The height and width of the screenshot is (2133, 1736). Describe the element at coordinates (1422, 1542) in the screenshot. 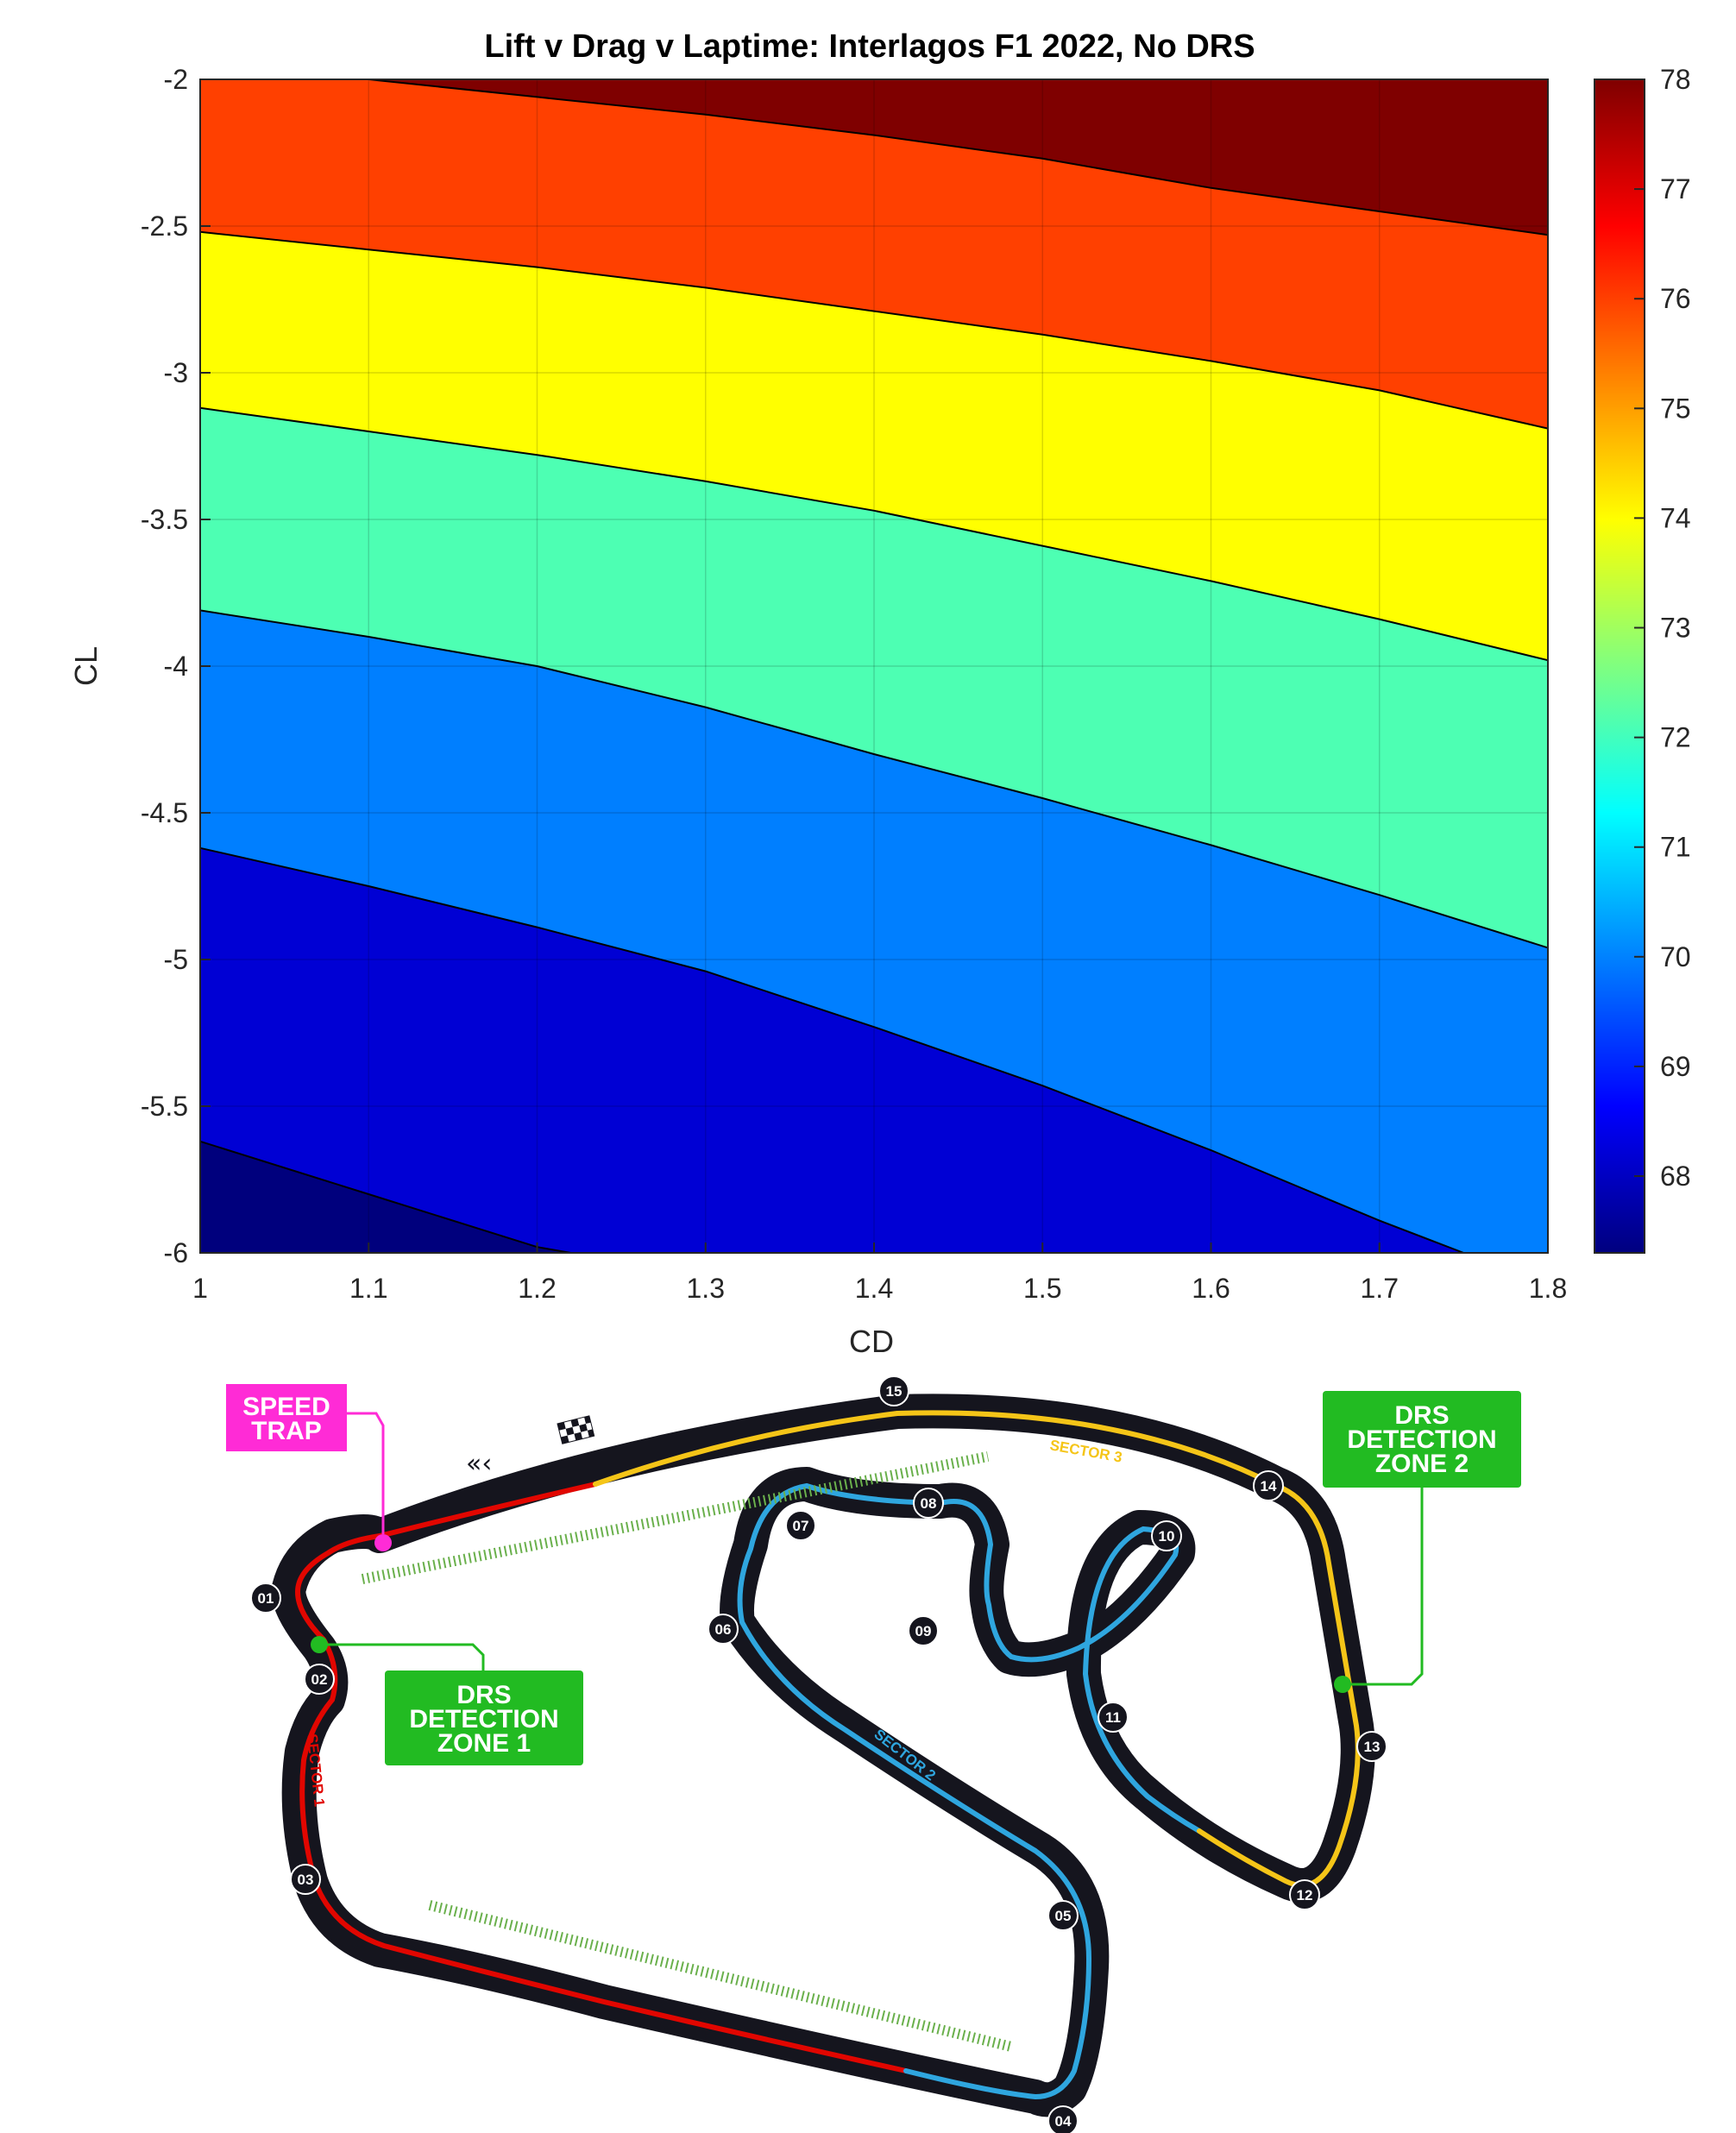

I see `drs-detection-zone-2: DRS DETECTION ZONE 2` at that location.